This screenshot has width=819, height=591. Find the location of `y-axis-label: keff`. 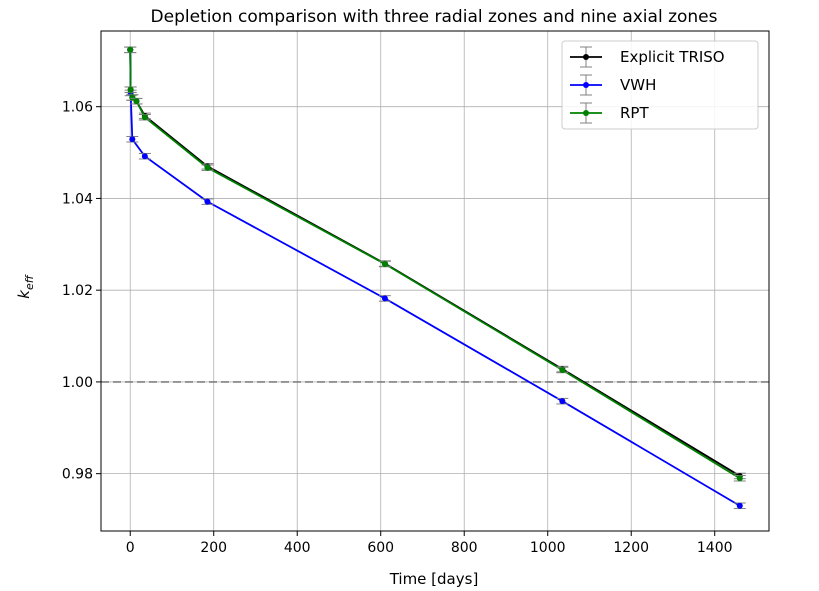

y-axis-label: keff is located at coordinates (25, 286).